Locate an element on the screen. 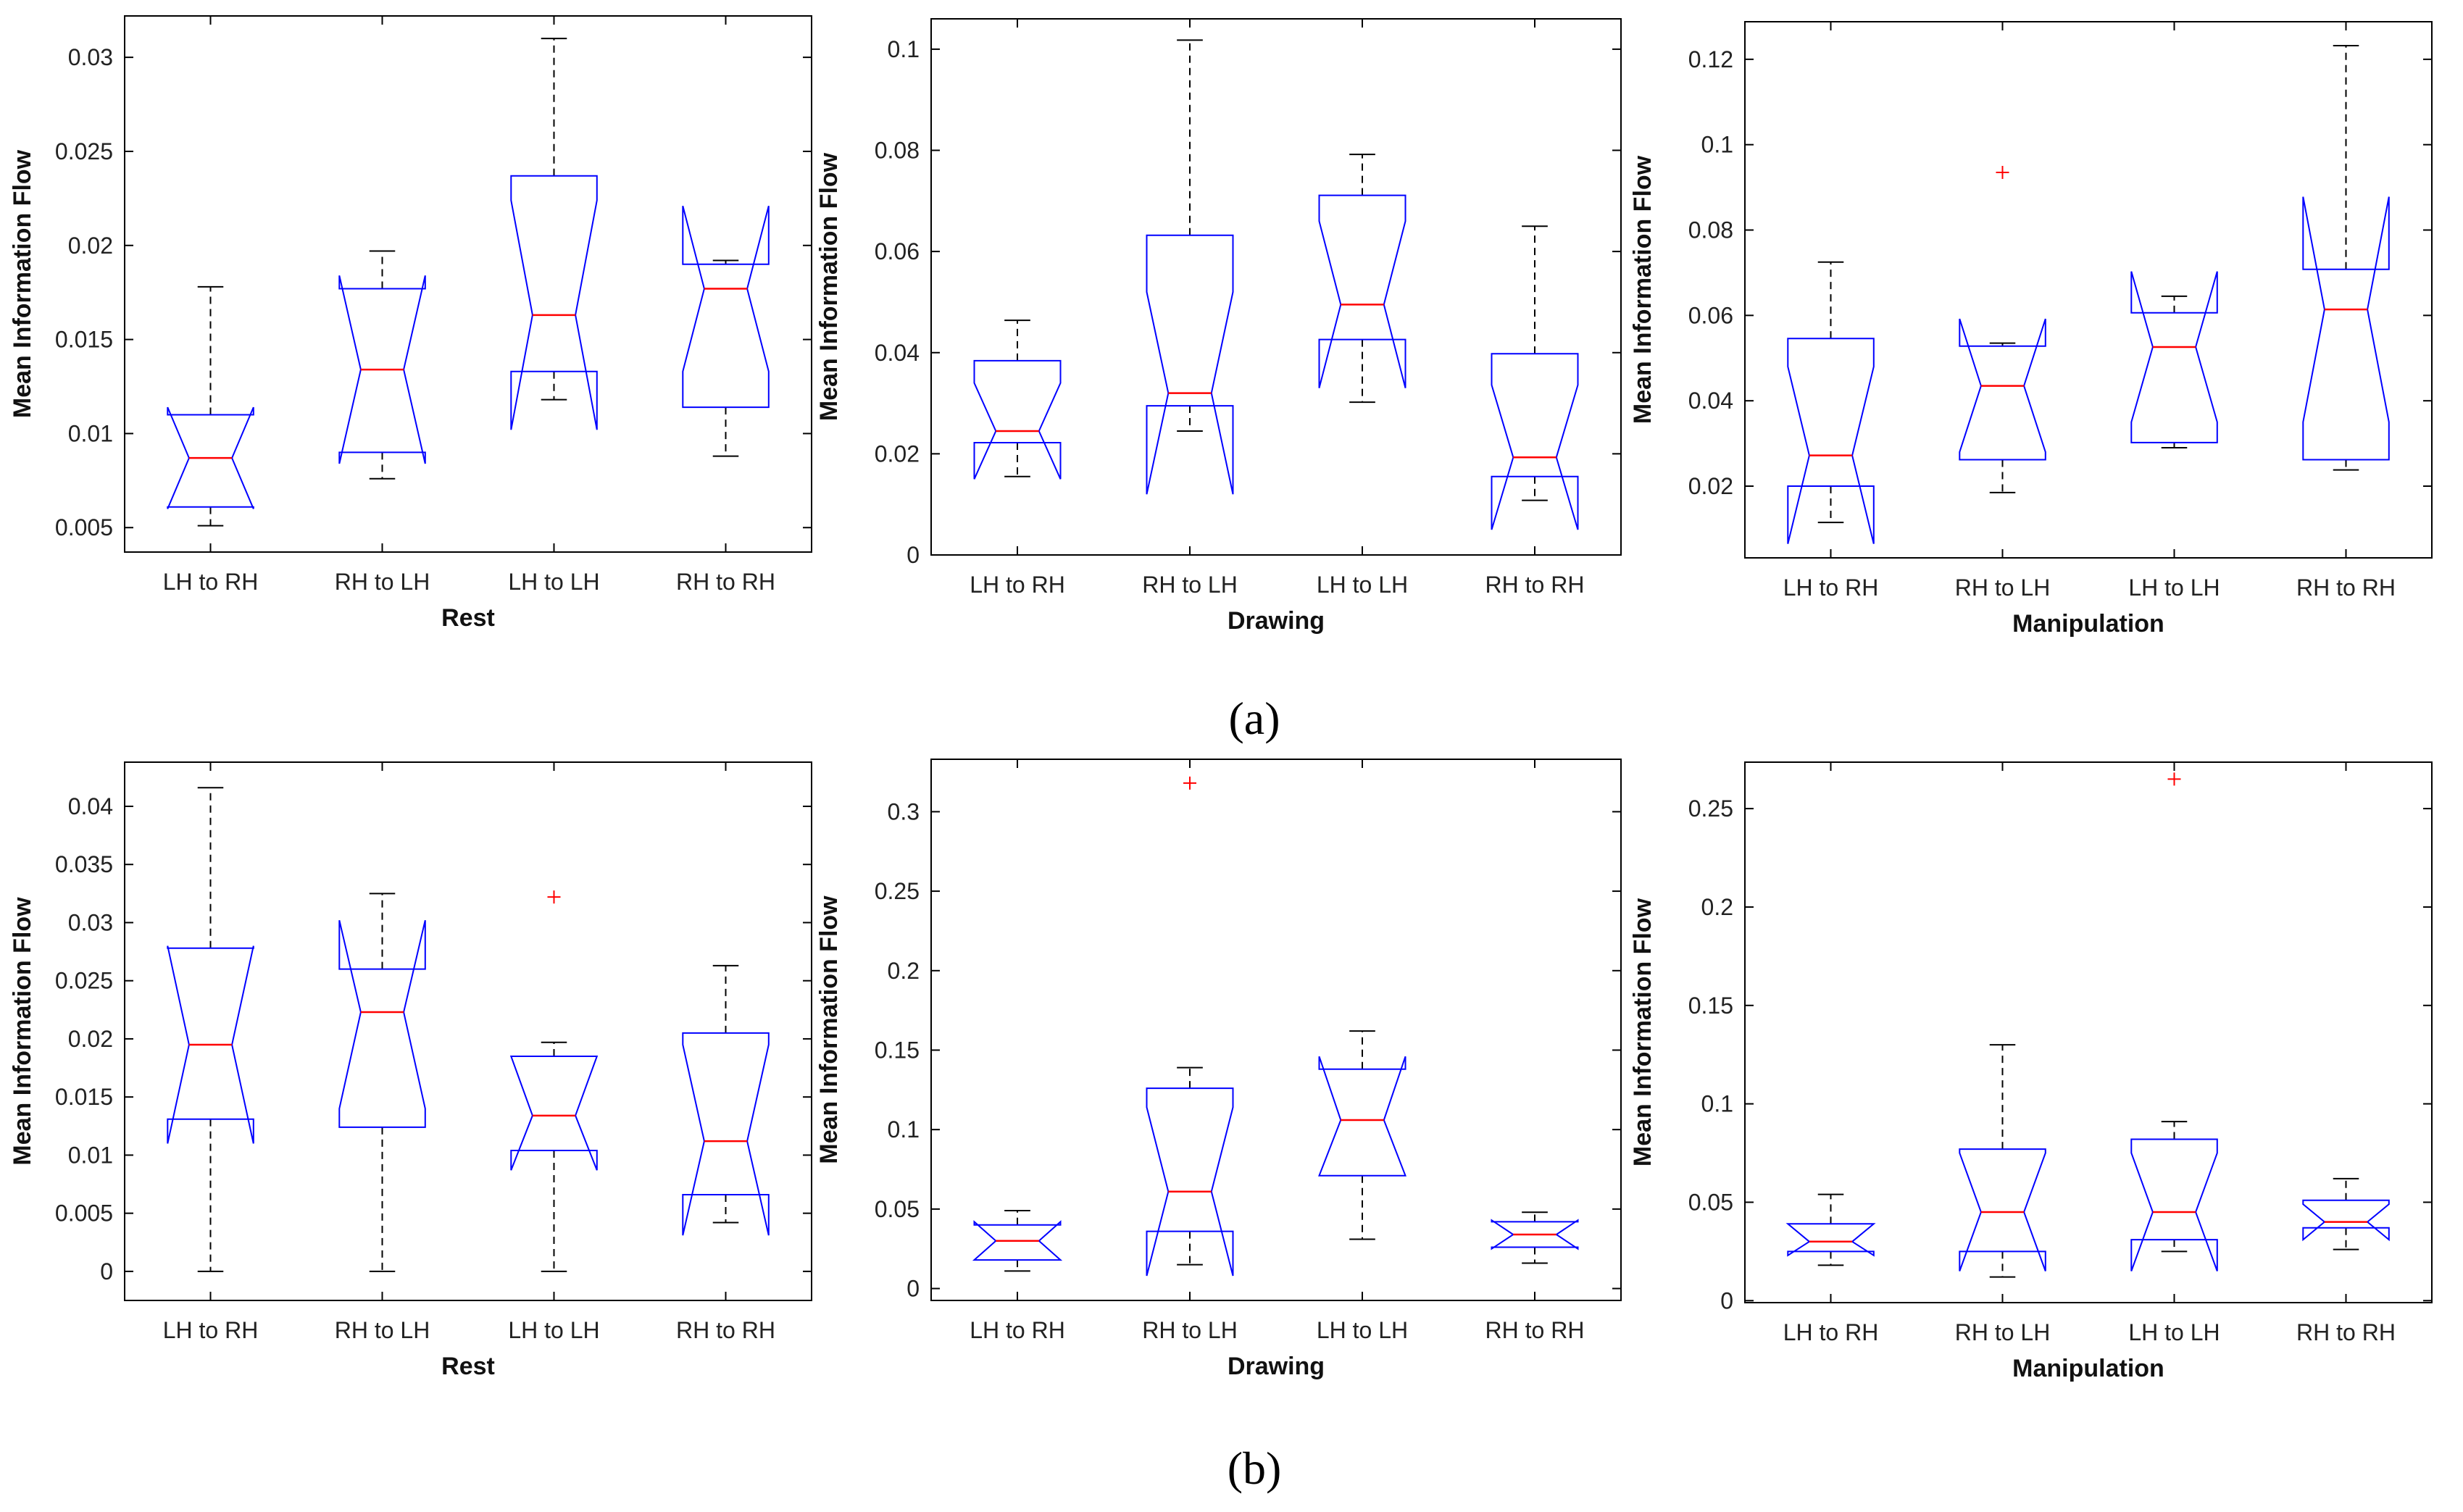 The width and height of the screenshot is (2463, 1512). y-tick-label: 0.035 is located at coordinates (84, 864).